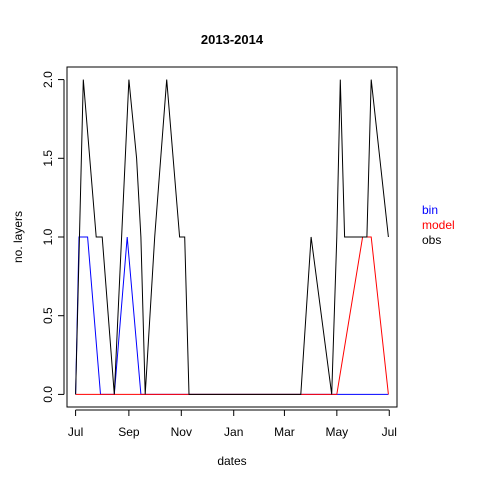 The image size is (480, 480). Describe the element at coordinates (232, 39) in the screenshot. I see `chart-title: 2013-2014` at that location.